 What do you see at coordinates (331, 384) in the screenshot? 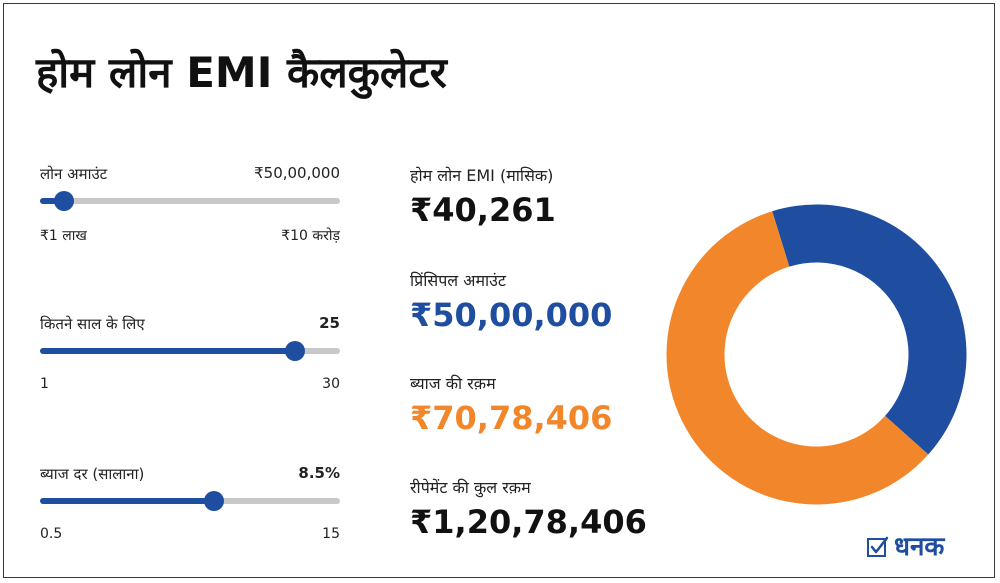
I see `slider-max-label: 30` at bounding box center [331, 384].